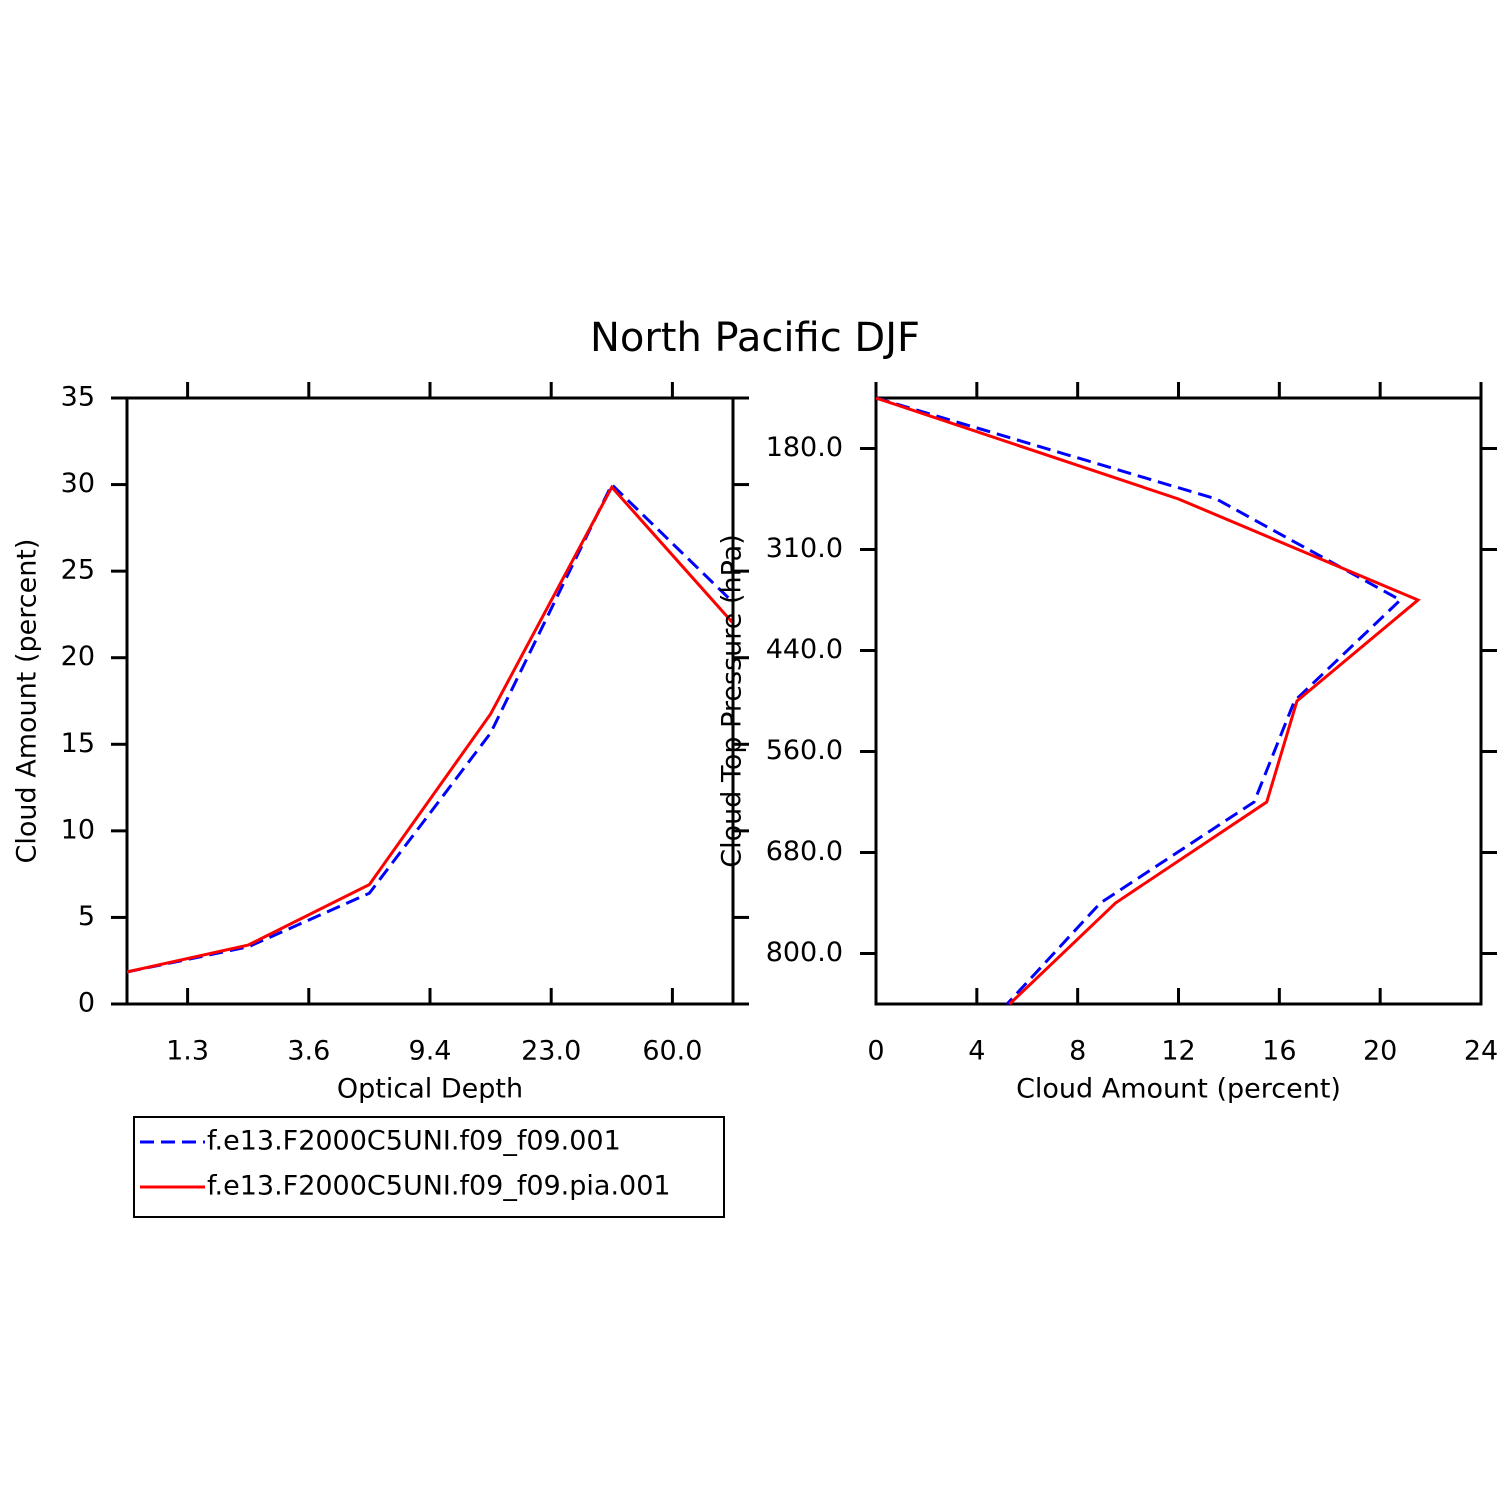  What do you see at coordinates (78, 397) in the screenshot?
I see `y-tick-label: 35` at bounding box center [78, 397].